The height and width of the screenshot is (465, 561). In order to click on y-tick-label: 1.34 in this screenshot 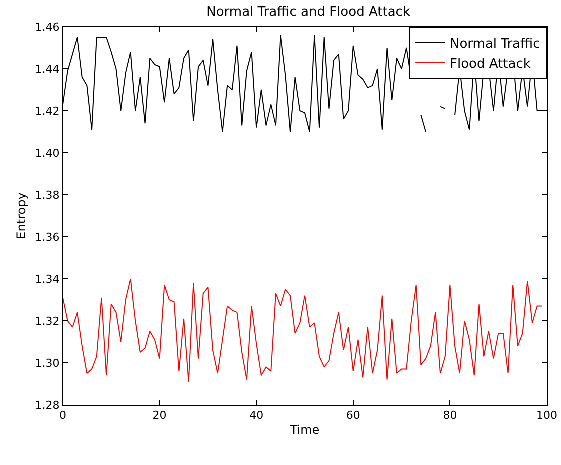, I will do `click(47, 279)`.